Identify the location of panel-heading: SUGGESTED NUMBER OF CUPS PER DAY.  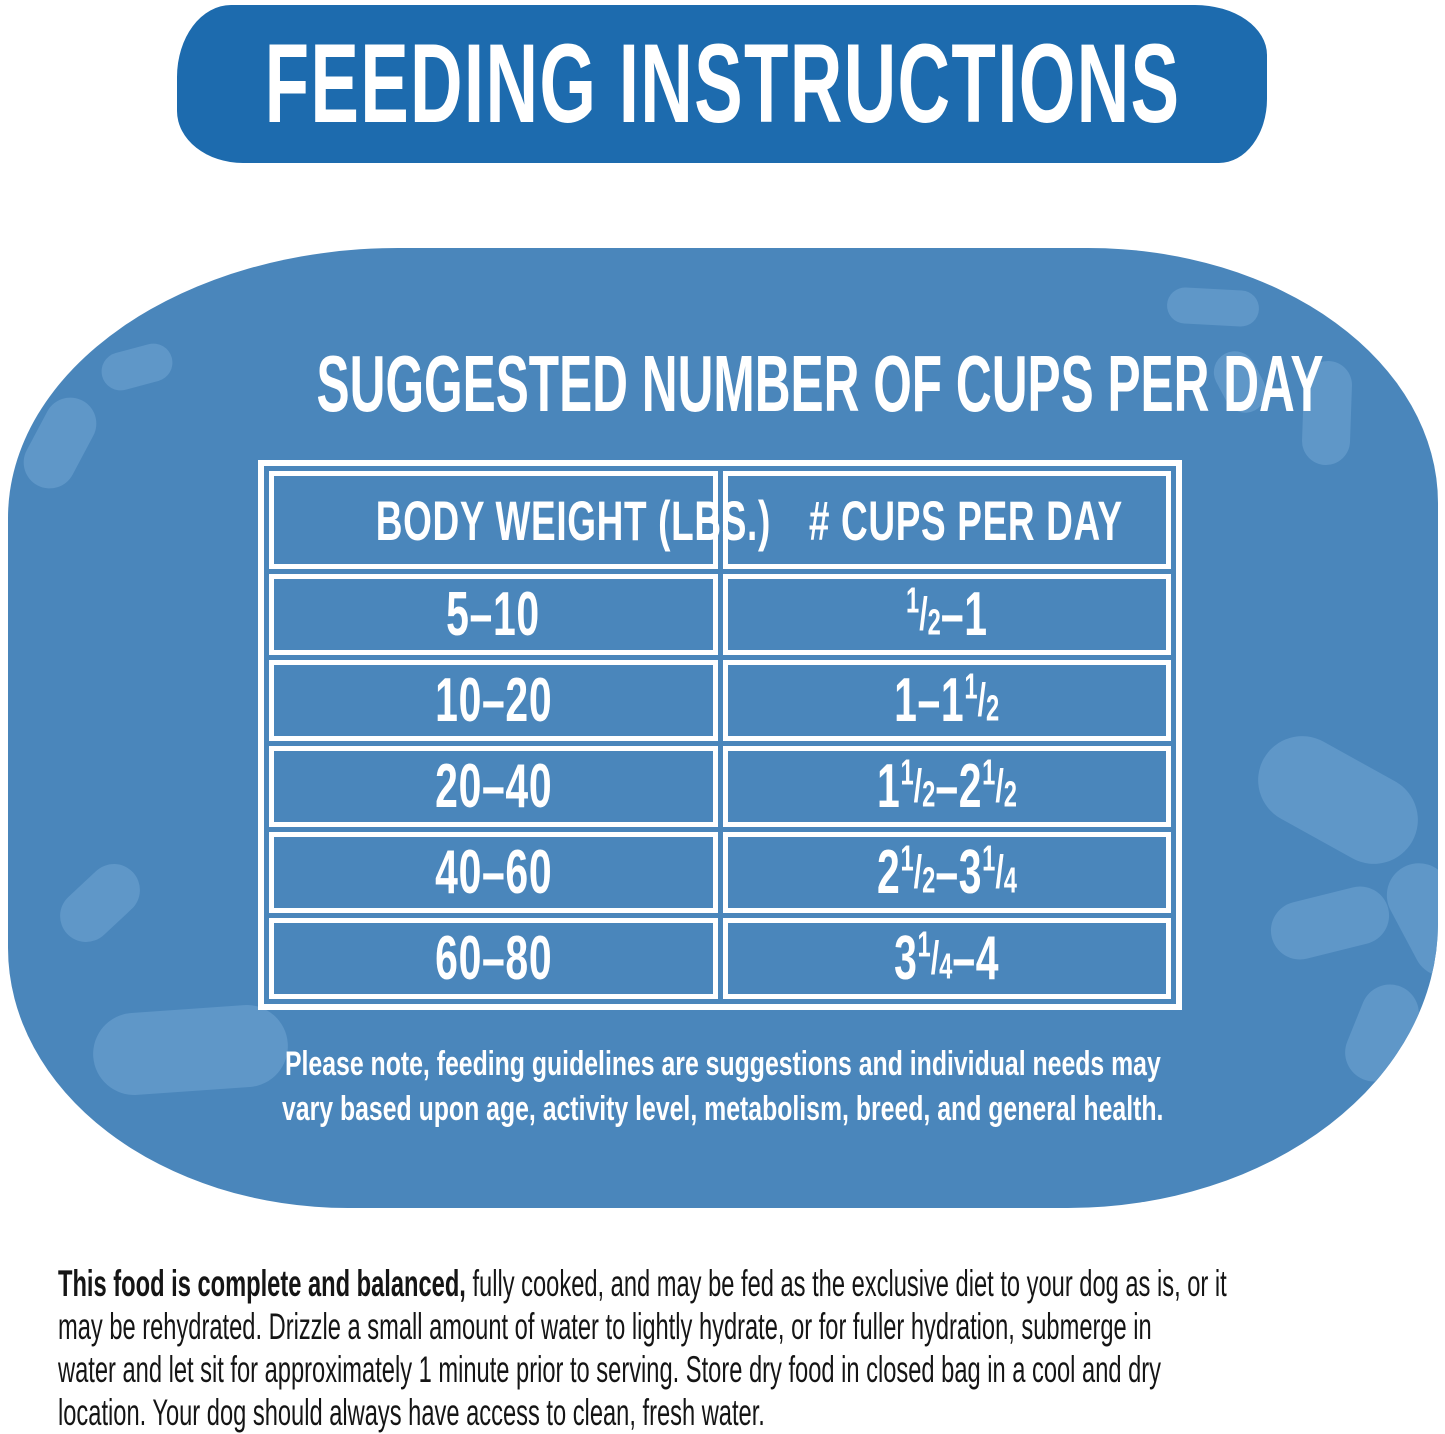
(723, 384).